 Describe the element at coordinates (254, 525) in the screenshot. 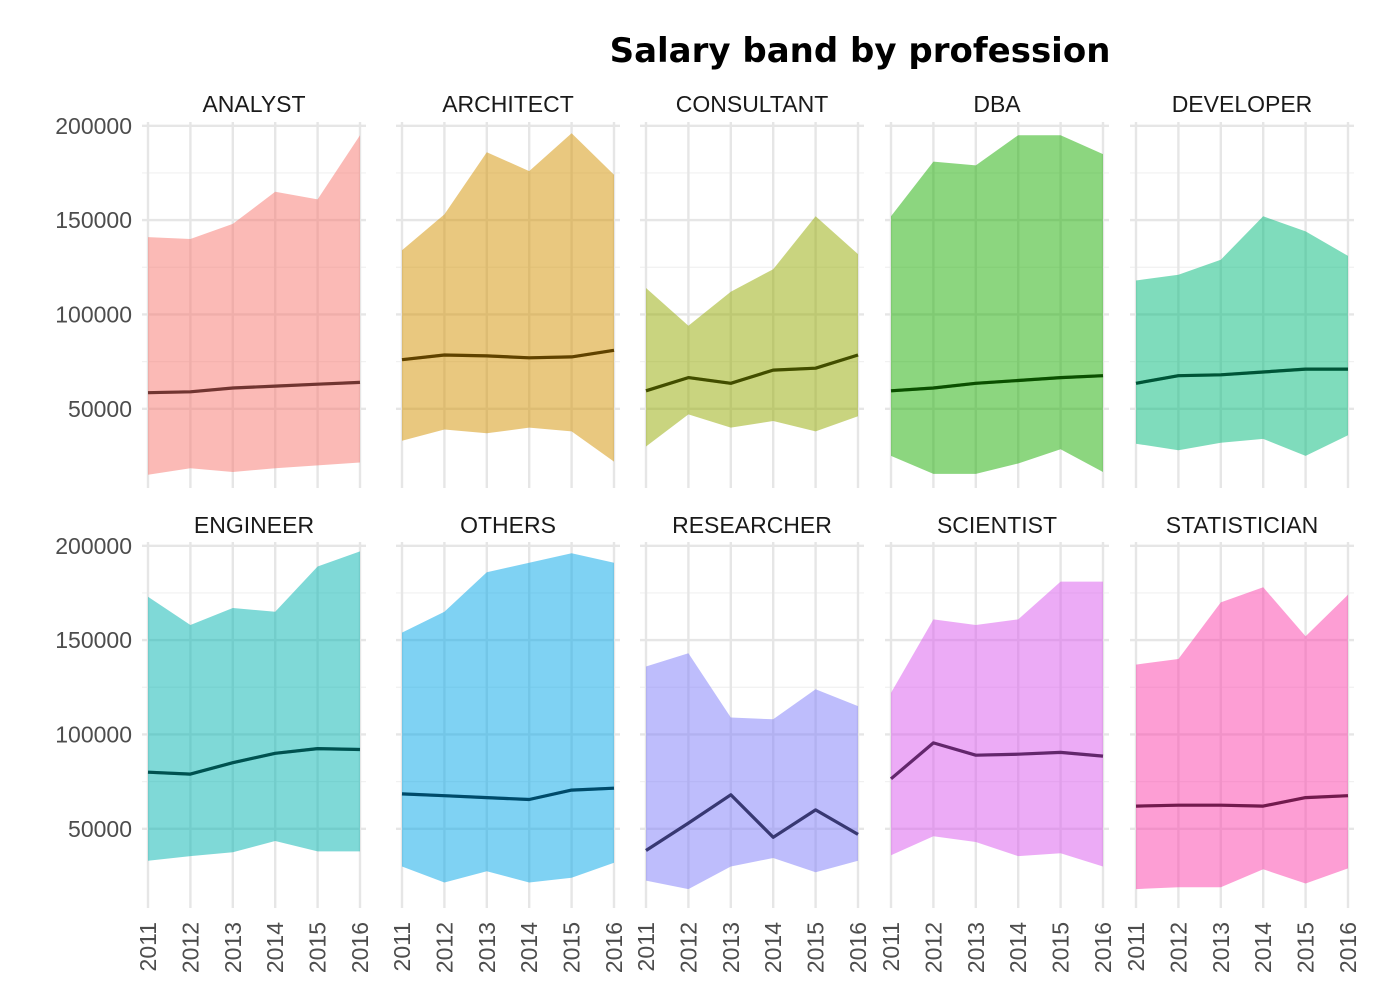

I see `facet-label: ENGINEER` at that location.